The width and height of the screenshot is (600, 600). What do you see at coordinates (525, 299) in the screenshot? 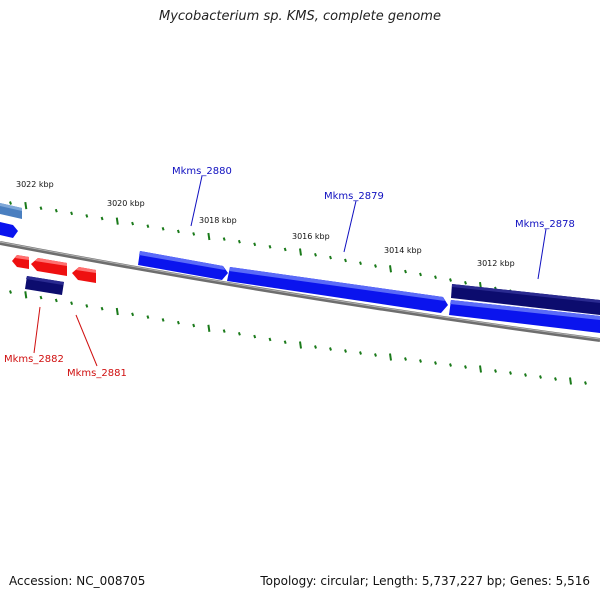
I see `gene-dark-upper` at bounding box center [525, 299].